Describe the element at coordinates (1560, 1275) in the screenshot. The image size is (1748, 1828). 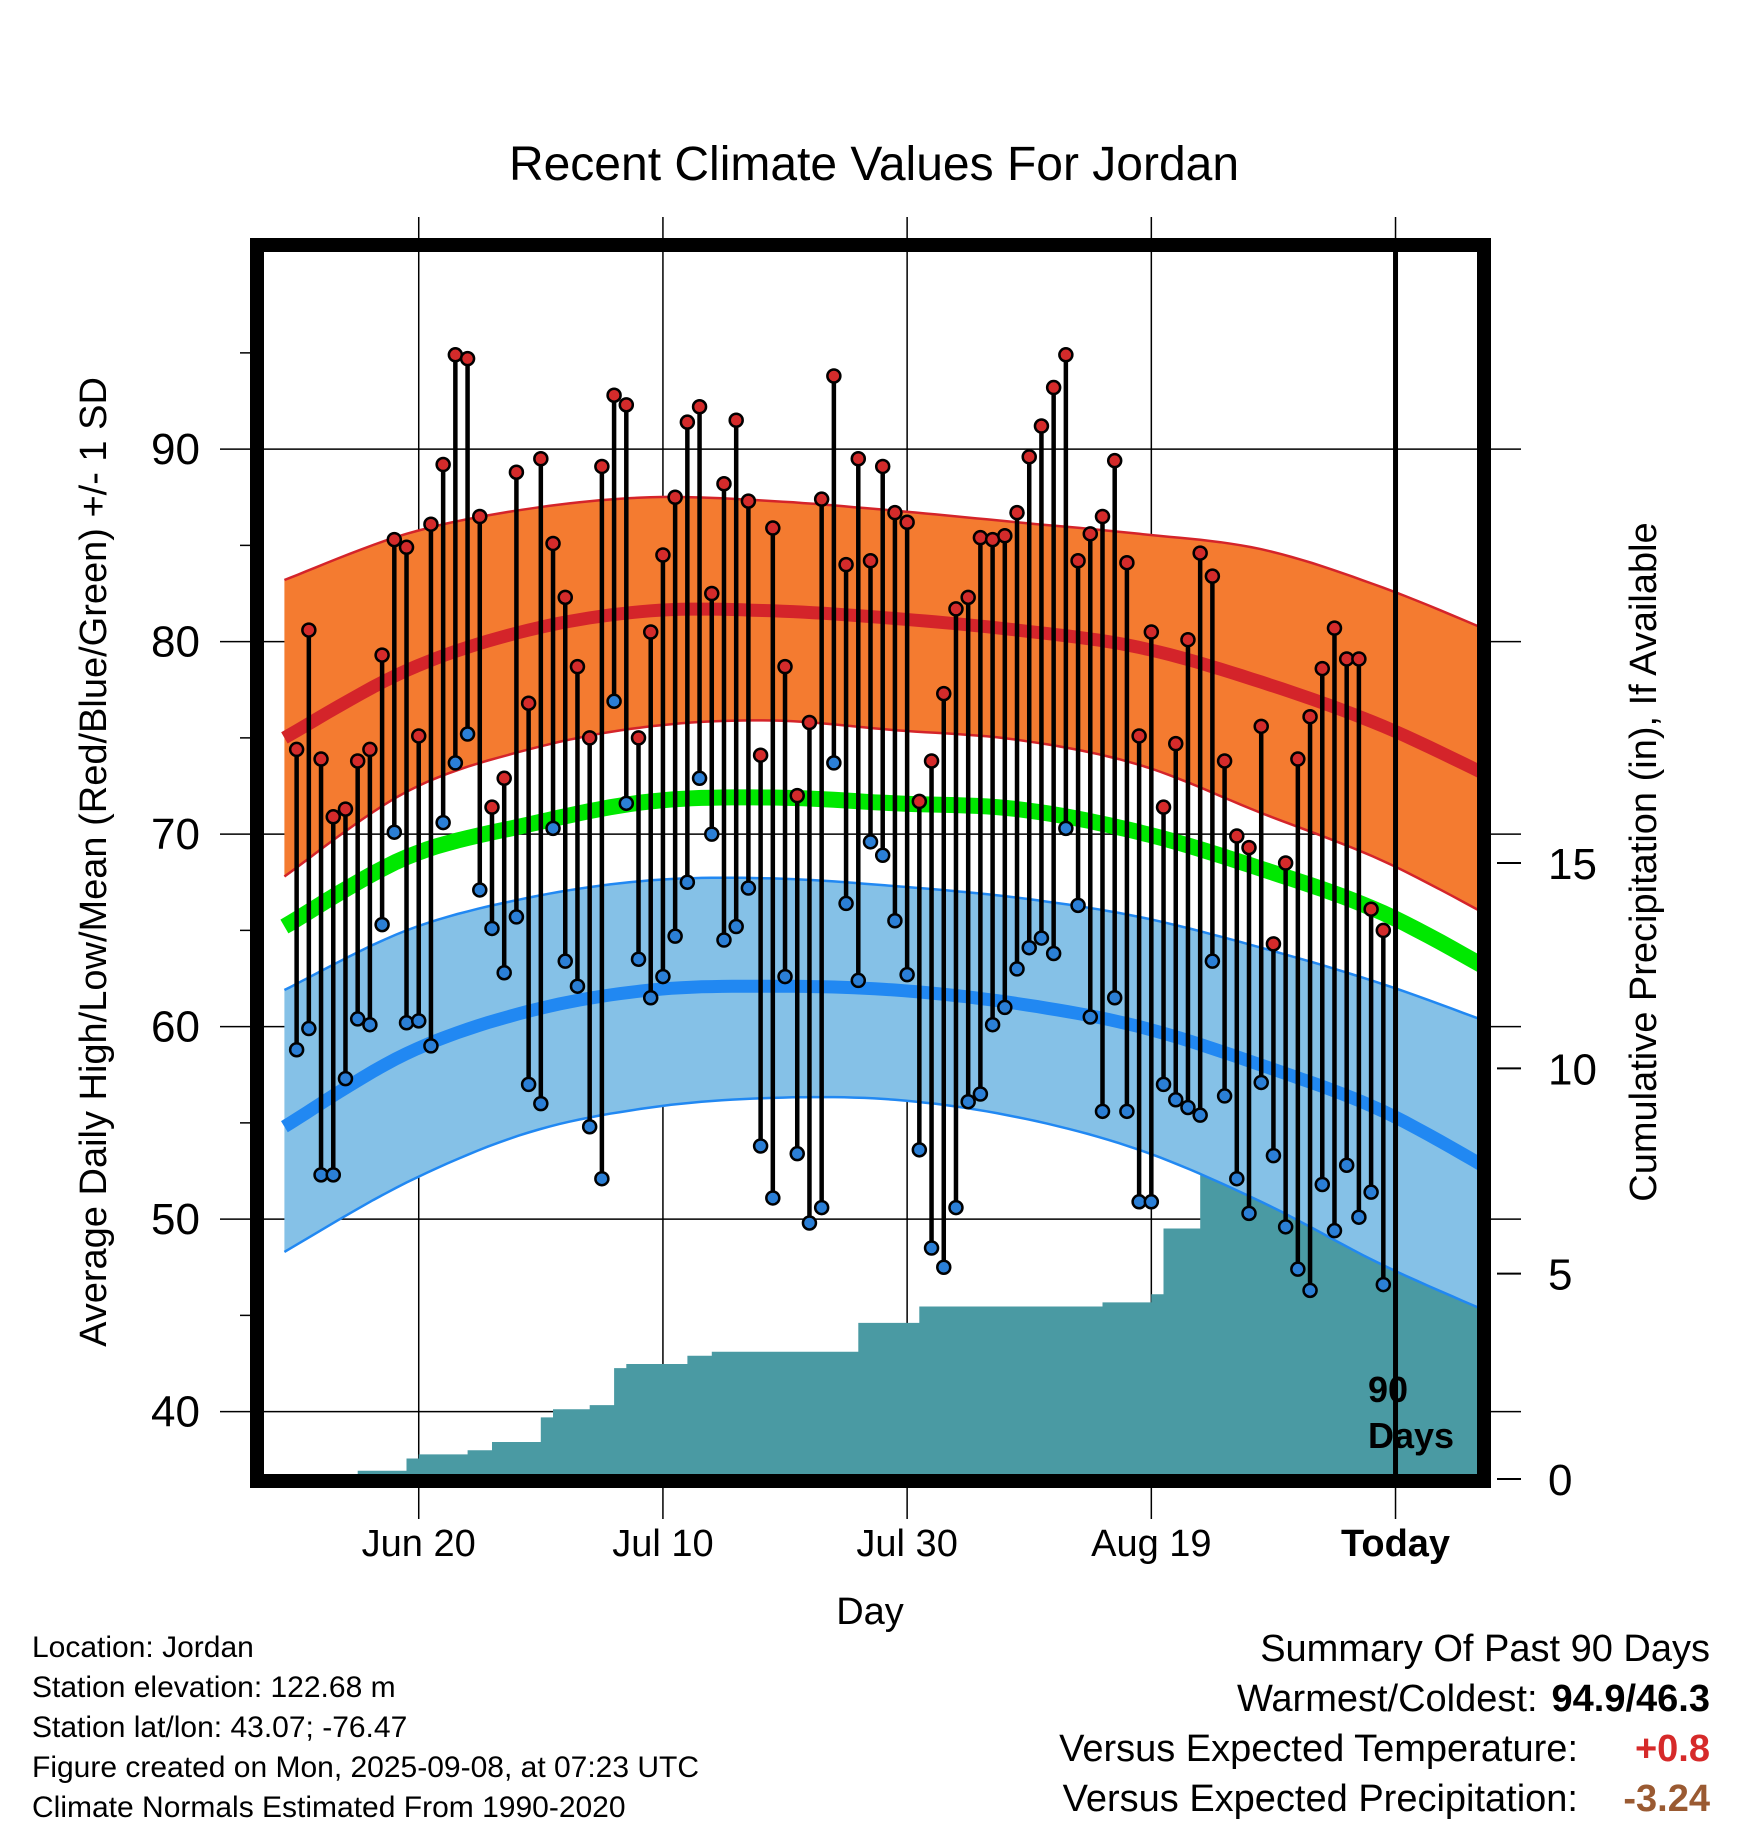
I see `y2-tick-label: 5` at that location.